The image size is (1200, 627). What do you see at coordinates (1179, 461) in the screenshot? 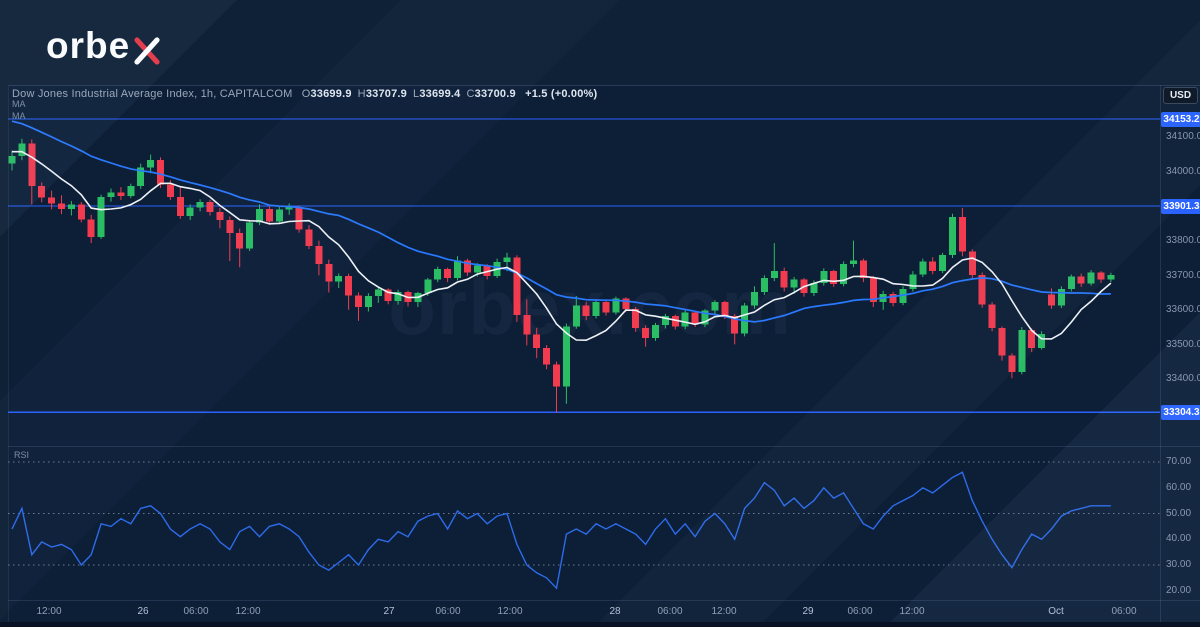
I see `rsi-axis-label: 70.00` at bounding box center [1179, 461].